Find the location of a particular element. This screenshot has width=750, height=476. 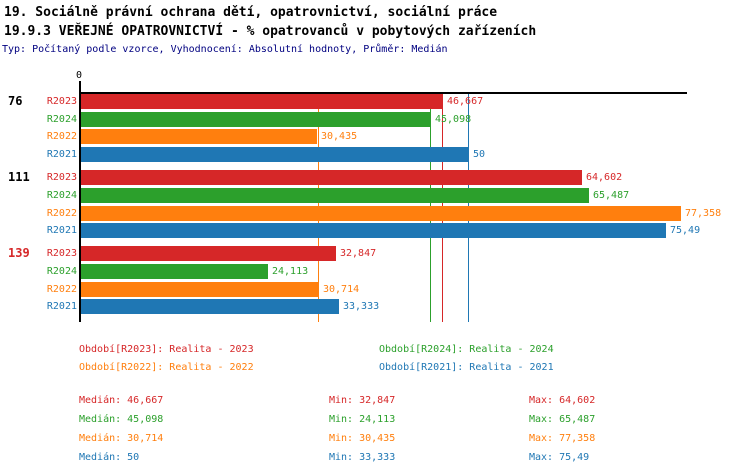

bar-111-r2022 is located at coordinates (381, 213).